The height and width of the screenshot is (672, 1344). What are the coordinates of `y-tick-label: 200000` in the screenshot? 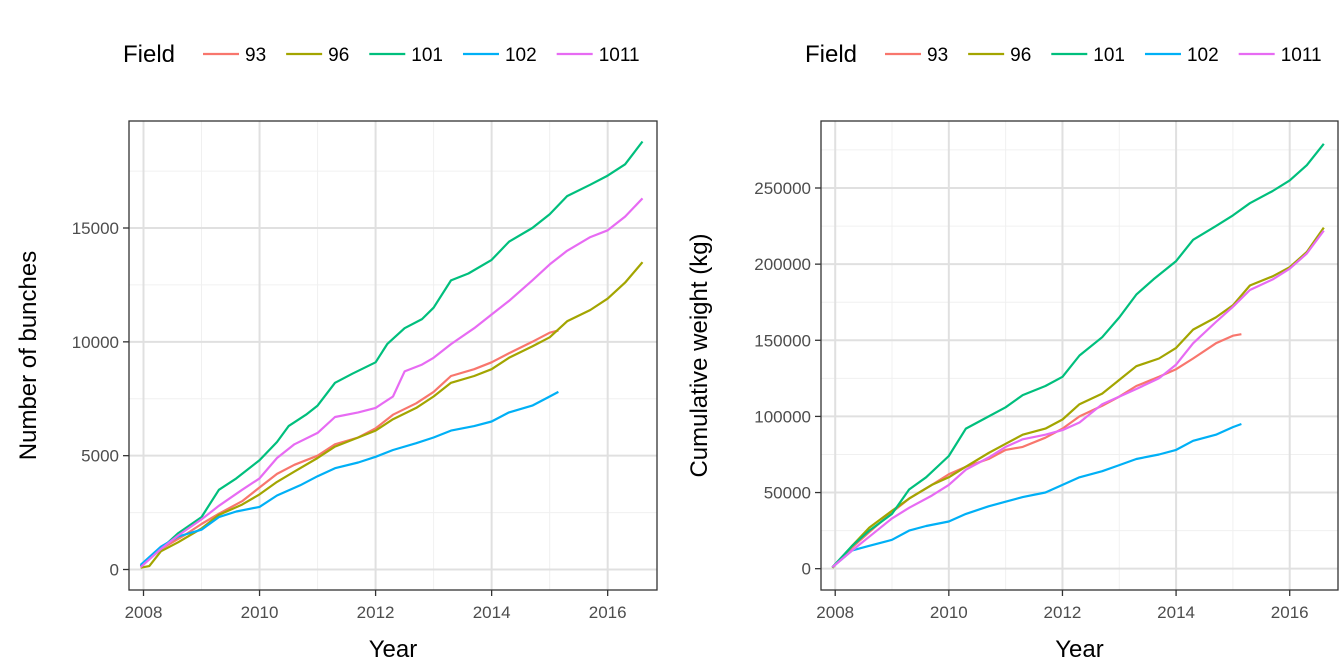 It's located at (782, 264).